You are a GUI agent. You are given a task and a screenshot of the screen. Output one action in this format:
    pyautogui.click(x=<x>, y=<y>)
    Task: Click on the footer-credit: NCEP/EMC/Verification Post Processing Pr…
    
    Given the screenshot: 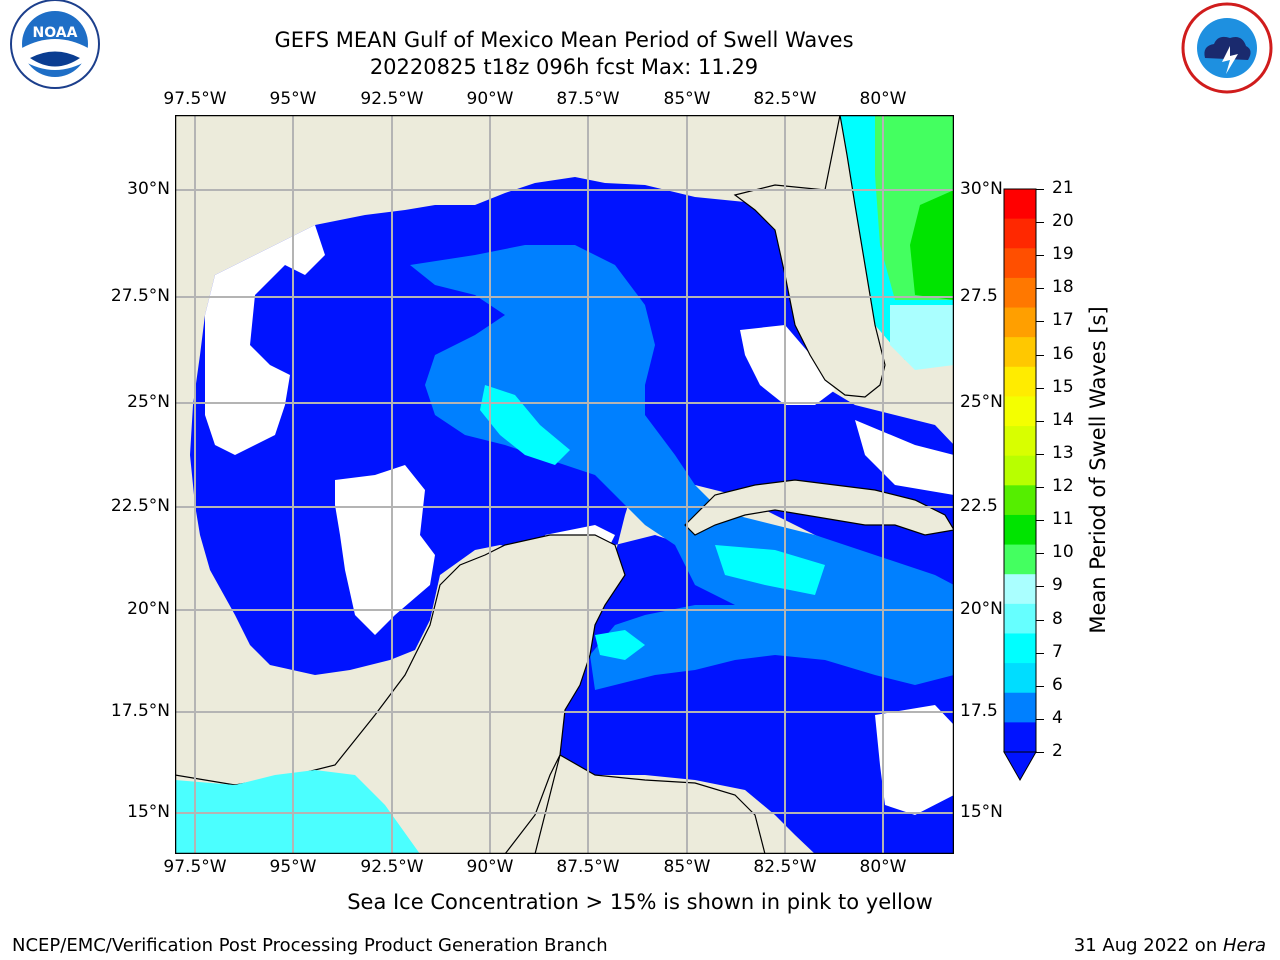 What is the action you would take?
    pyautogui.click(x=310, y=945)
    